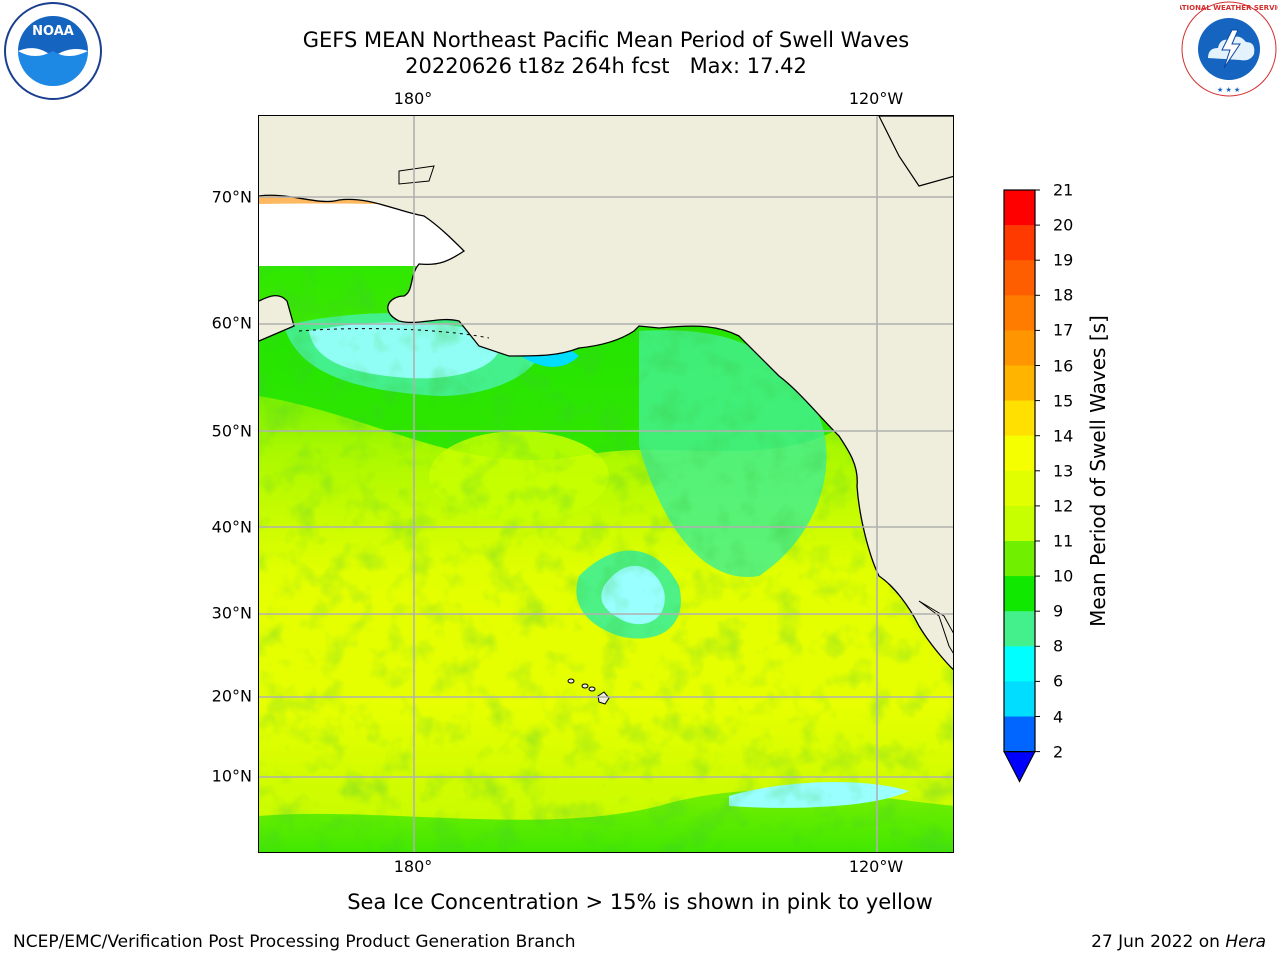 This screenshot has height=960, width=1280. I want to click on colorbar-tick-label: 20, so click(1063, 225).